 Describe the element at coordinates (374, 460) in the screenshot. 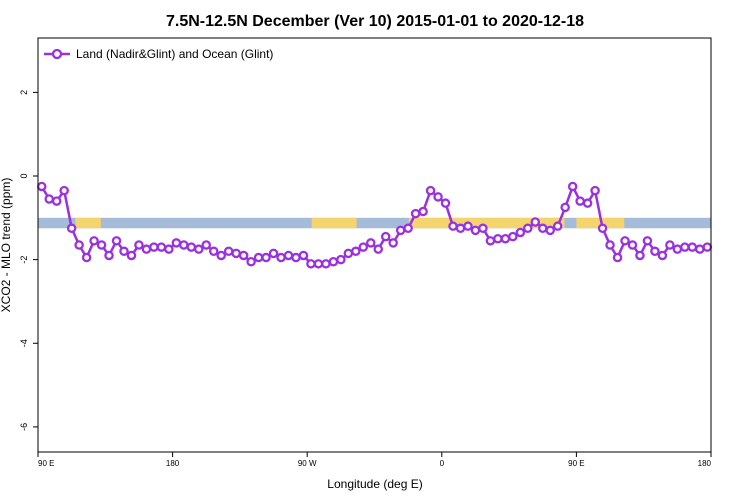

I see `x-axis: 90 E 180 90 W 0 90 E 180` at that location.